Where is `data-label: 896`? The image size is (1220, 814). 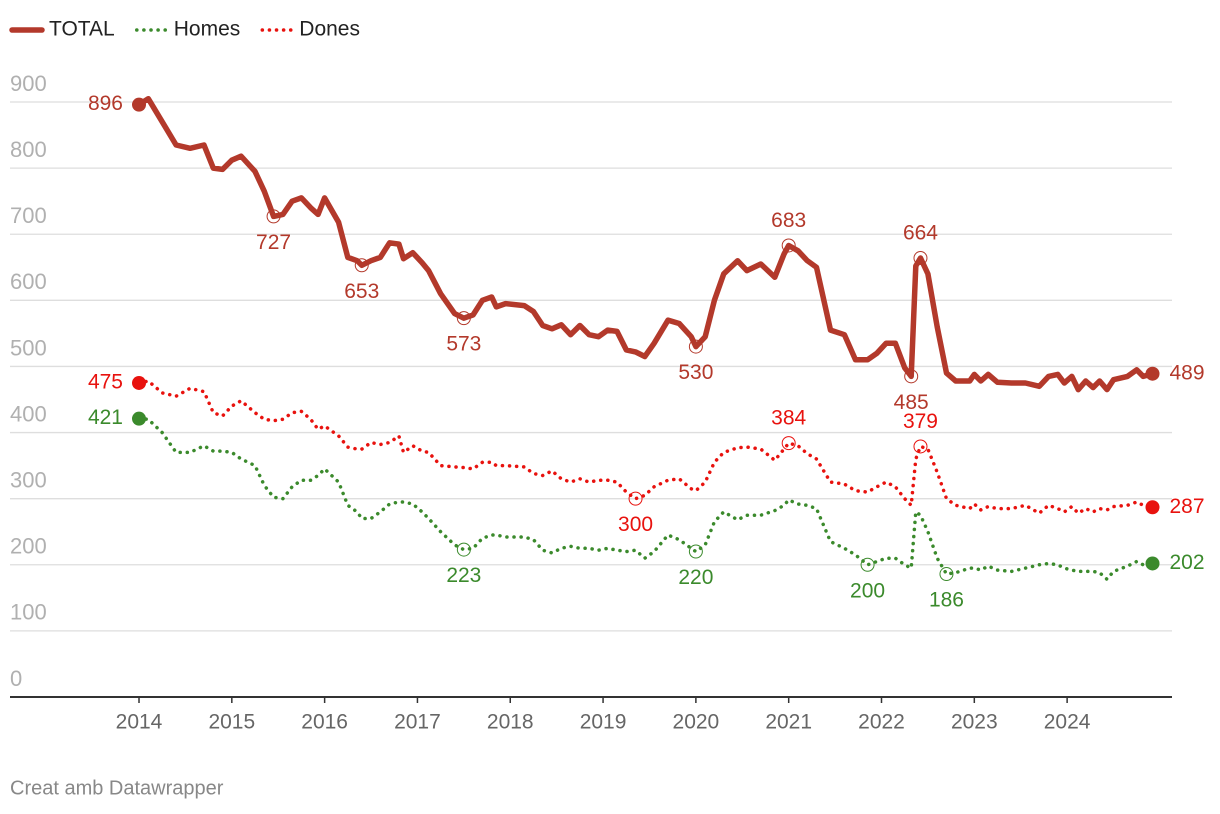
data-label: 896 is located at coordinates (105, 103).